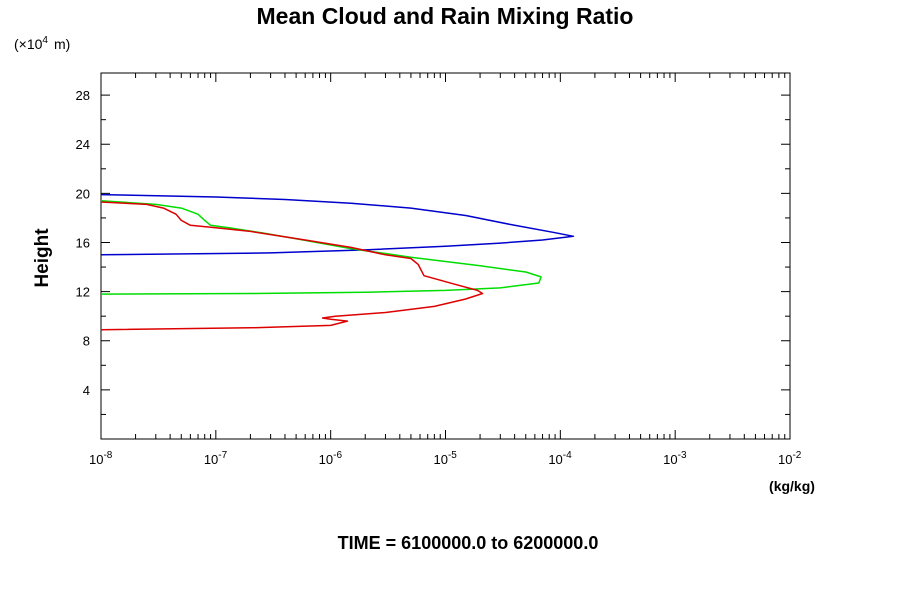 This screenshot has width=900, height=600. What do you see at coordinates (83, 292) in the screenshot?
I see `y-tick-label: 12` at bounding box center [83, 292].